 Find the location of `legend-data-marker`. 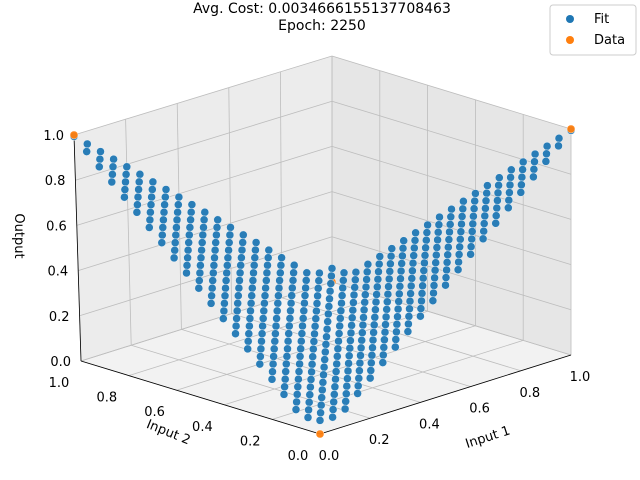

legend-data-marker is located at coordinates (570, 40).